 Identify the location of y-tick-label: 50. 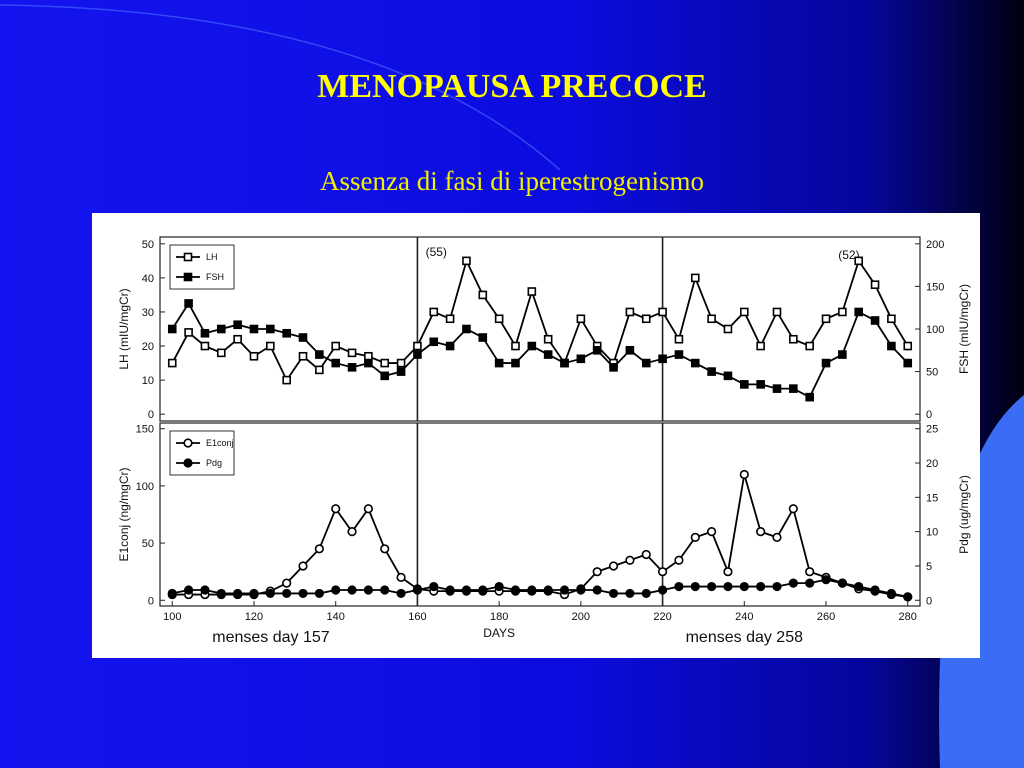
(148, 544).